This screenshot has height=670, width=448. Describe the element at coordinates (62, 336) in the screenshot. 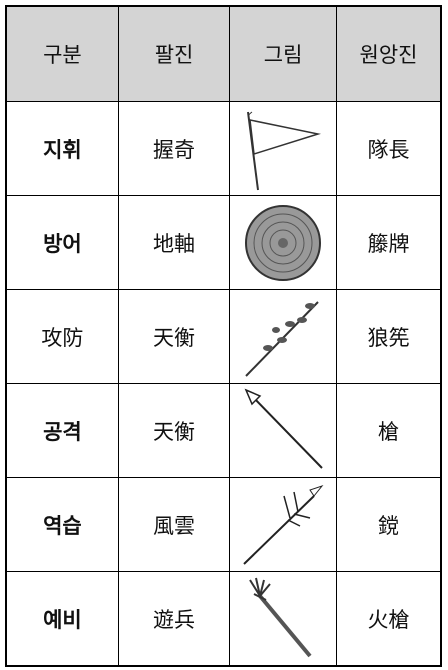

I see `cell: 攻防` at that location.